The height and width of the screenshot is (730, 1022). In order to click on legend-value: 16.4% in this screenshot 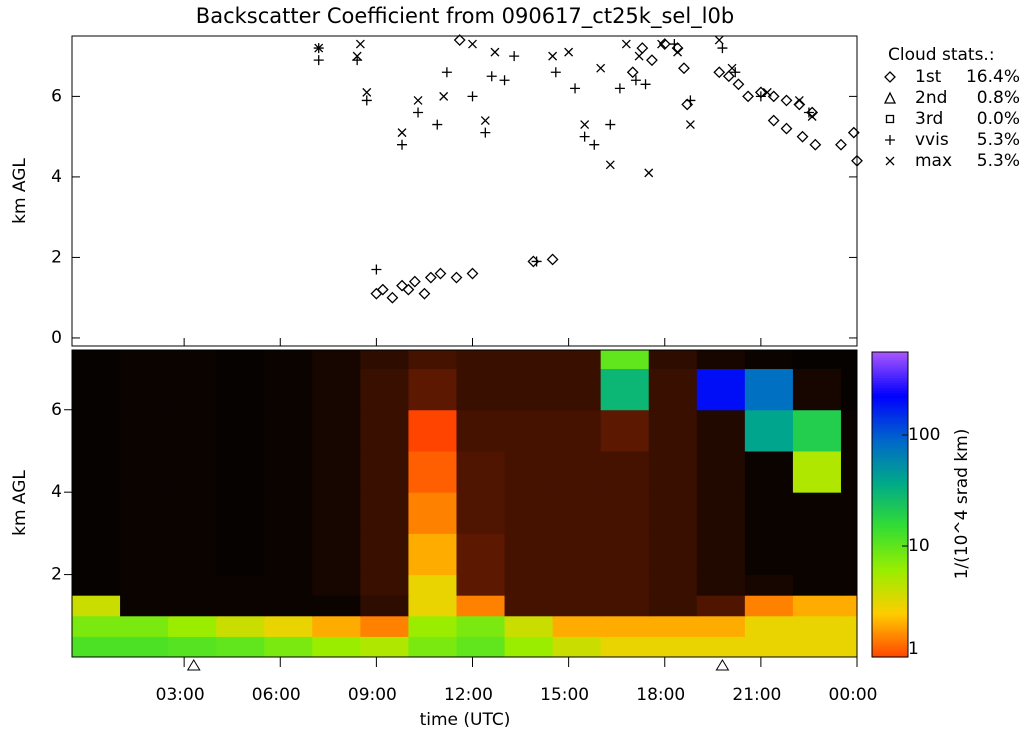, I will do `click(993, 77)`.